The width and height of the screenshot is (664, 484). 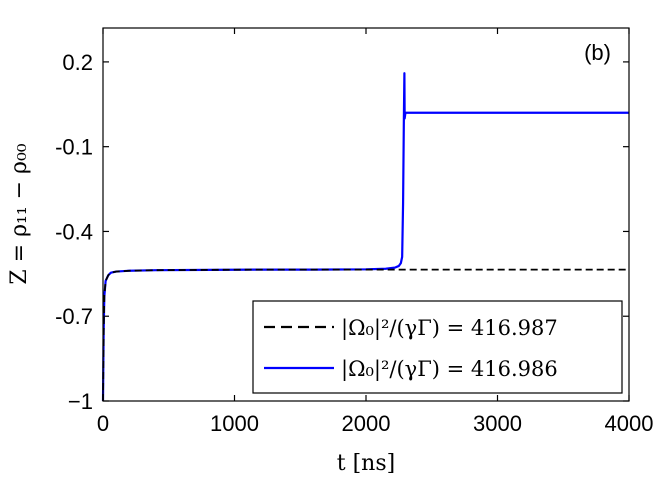 What do you see at coordinates (449, 328) in the screenshot?
I see `legend-entry-1: |Ω₀|²/(γΓ) = 416.987` at bounding box center [449, 328].